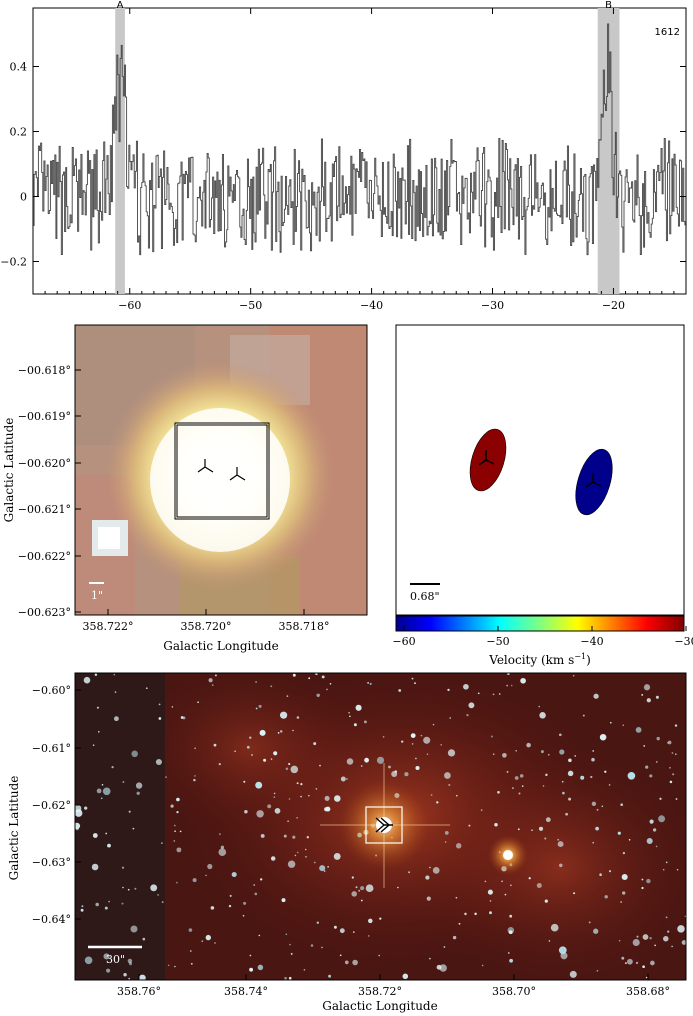 The image size is (693, 1016). Describe the element at coordinates (379, 1006) in the screenshot. I see `x-axis-label: Galactic Longitude` at that location.